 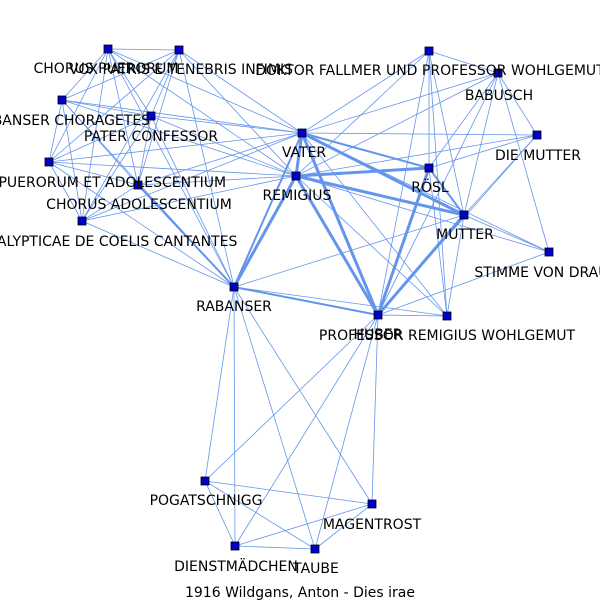 What do you see at coordinates (240, 91) in the screenshot?
I see `edge-vox_patris-vater` at bounding box center [240, 91].